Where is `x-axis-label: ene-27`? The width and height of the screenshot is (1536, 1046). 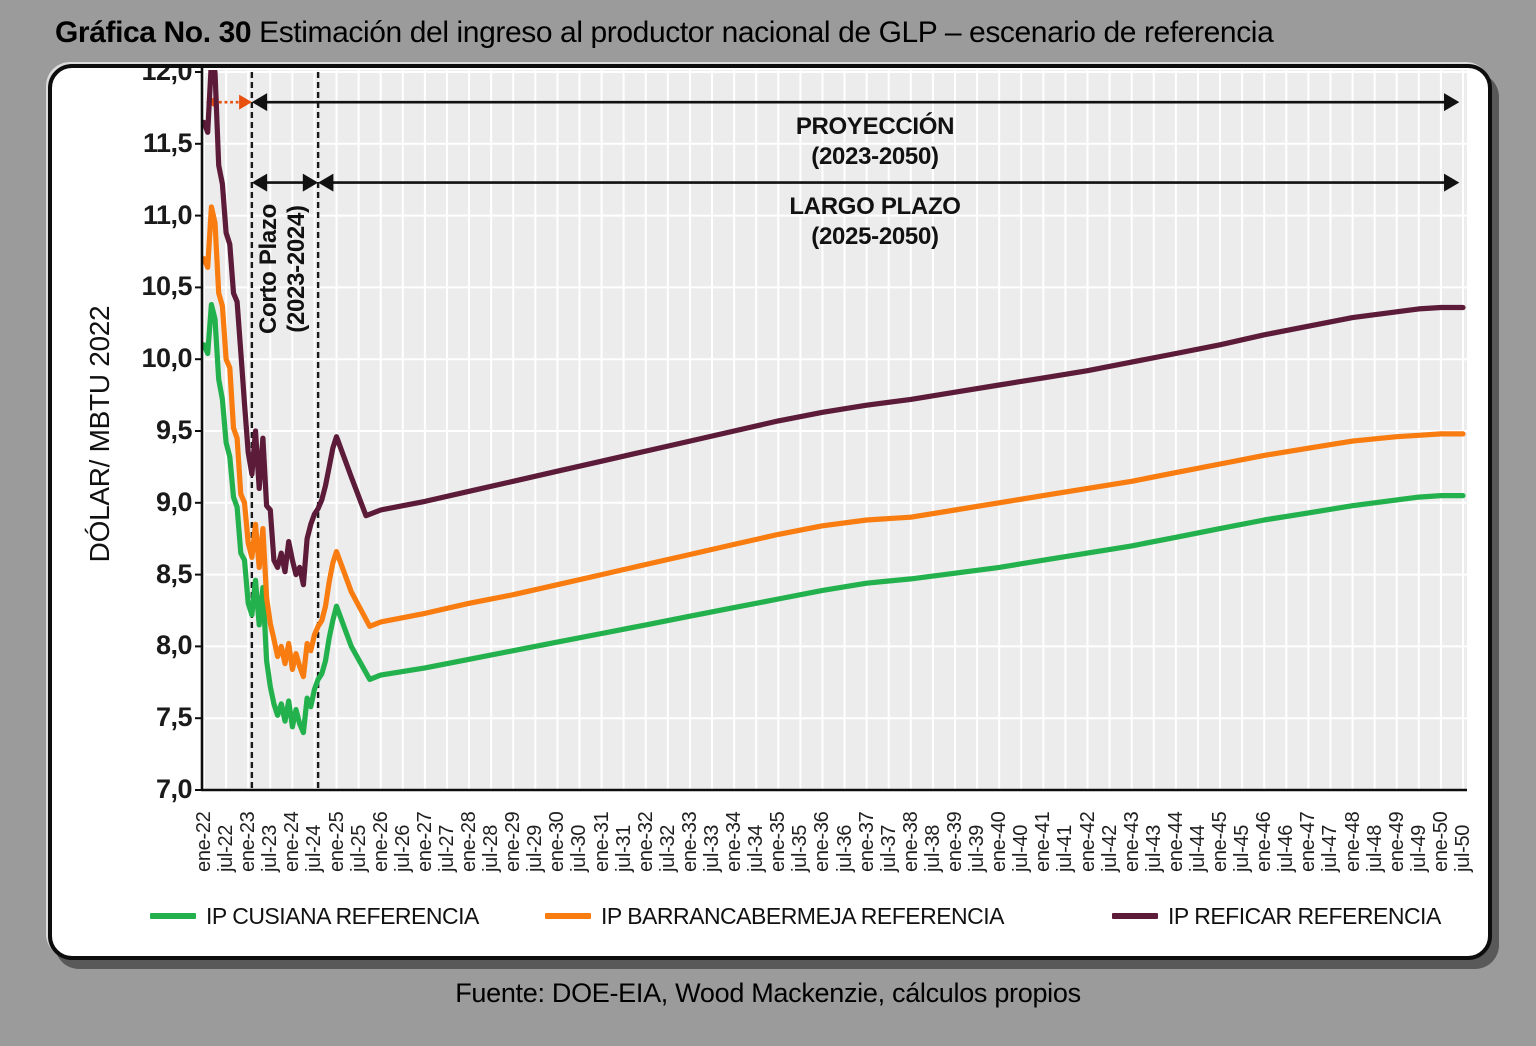 x-axis-label: ene-27 is located at coordinates (424, 841).